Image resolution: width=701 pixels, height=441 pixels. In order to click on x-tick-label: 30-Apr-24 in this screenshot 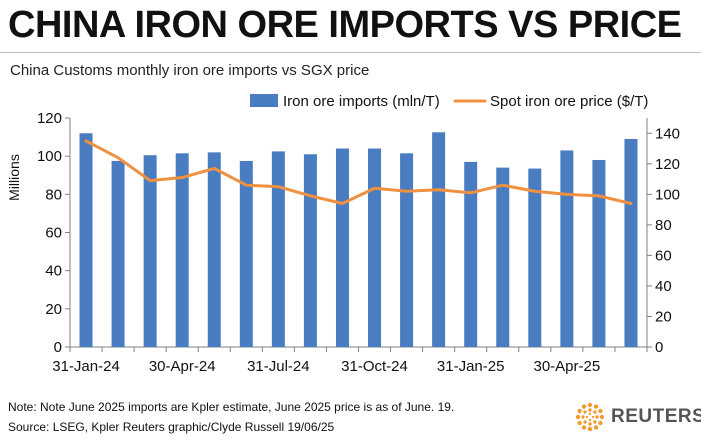, I will do `click(182, 366)`.